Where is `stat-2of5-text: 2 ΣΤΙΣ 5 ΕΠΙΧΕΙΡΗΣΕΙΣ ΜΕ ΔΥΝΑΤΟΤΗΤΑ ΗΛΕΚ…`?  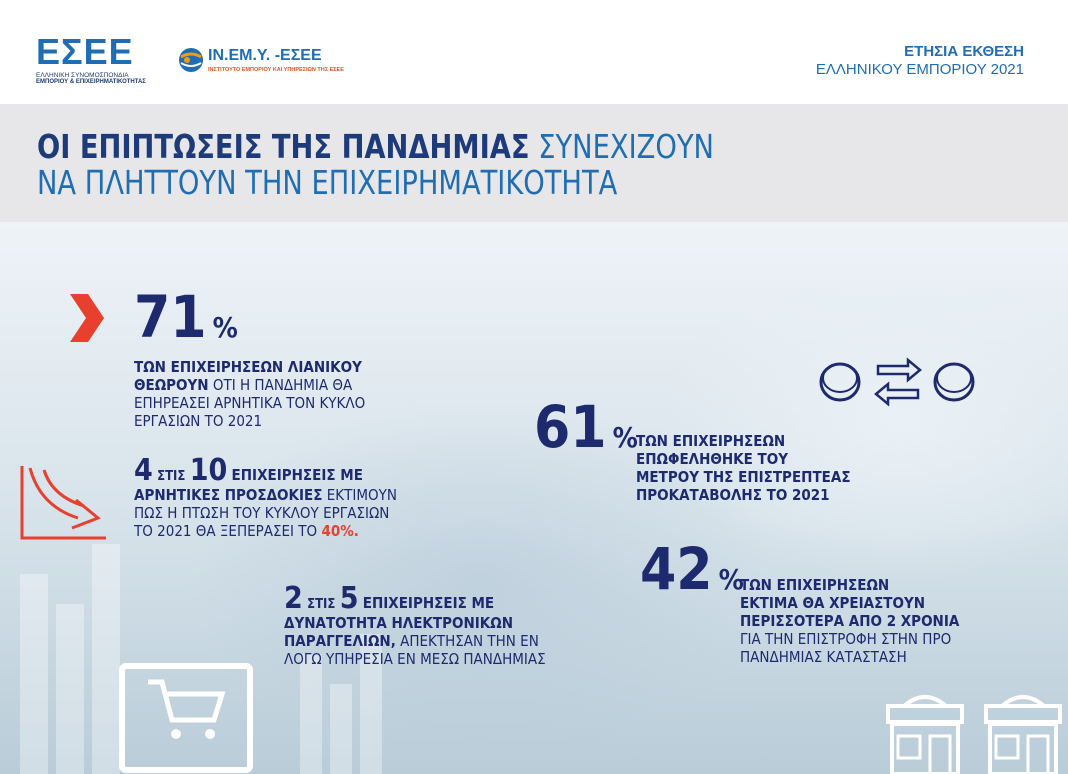
stat-2of5-text: 2 ΣΤΙΣ 5 ΕΠΙΧΕΙΡΗΣΕΙΣ ΜΕ ΔΥΝΑΤΟΤΗΤΑ ΗΛΕΚ… is located at coordinates (415, 625).